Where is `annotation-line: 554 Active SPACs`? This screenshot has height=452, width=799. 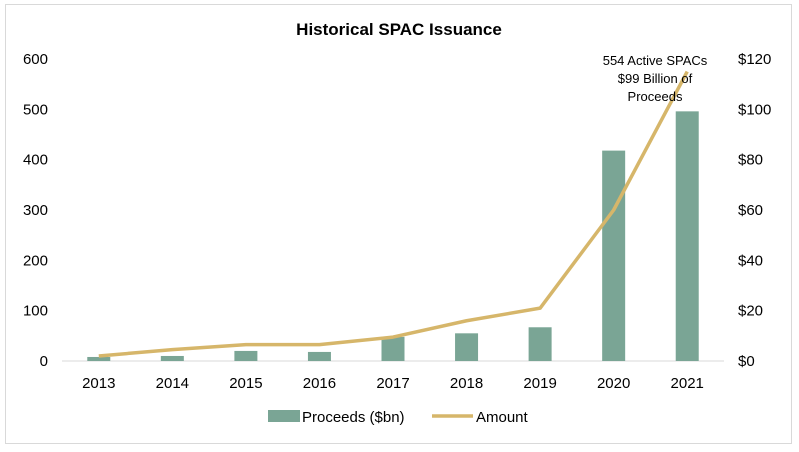 annotation-line: 554 Active SPACs is located at coordinates (655, 60).